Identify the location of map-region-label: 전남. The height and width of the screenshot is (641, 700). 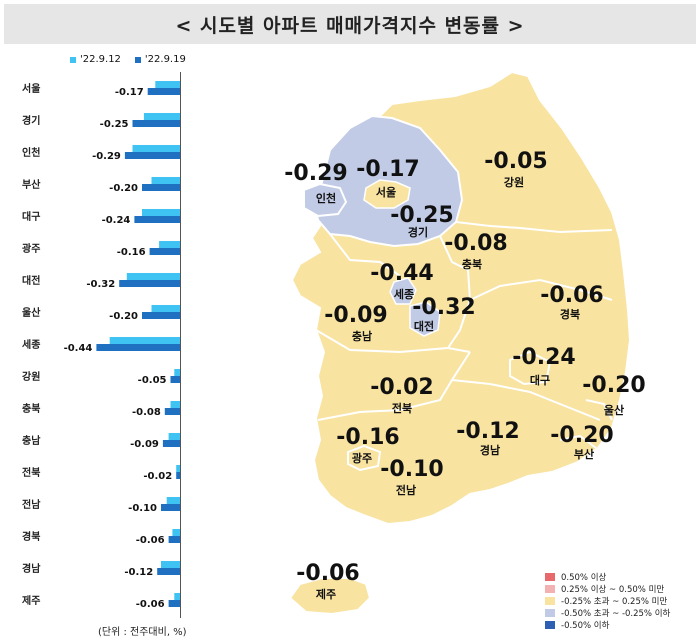
(406, 490).